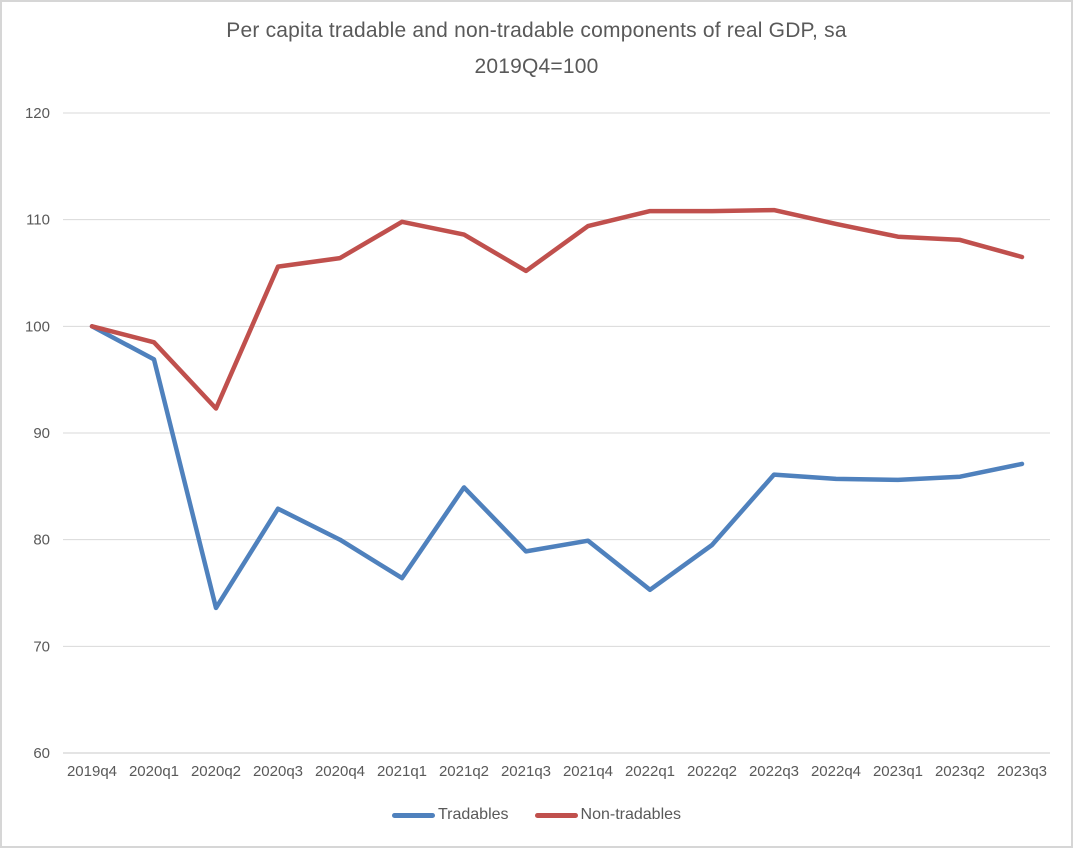 The height and width of the screenshot is (848, 1073). What do you see at coordinates (712, 771) in the screenshot?
I see `x-tick-label: 2022q2` at bounding box center [712, 771].